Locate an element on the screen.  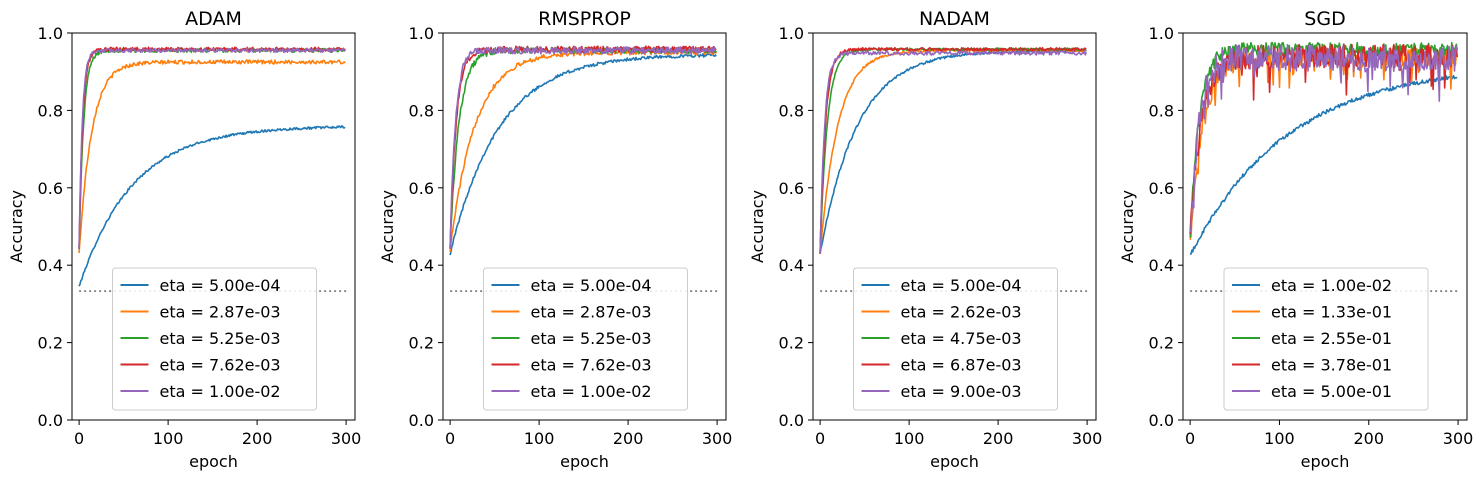
chart-title: ADAM is located at coordinates (213, 19).